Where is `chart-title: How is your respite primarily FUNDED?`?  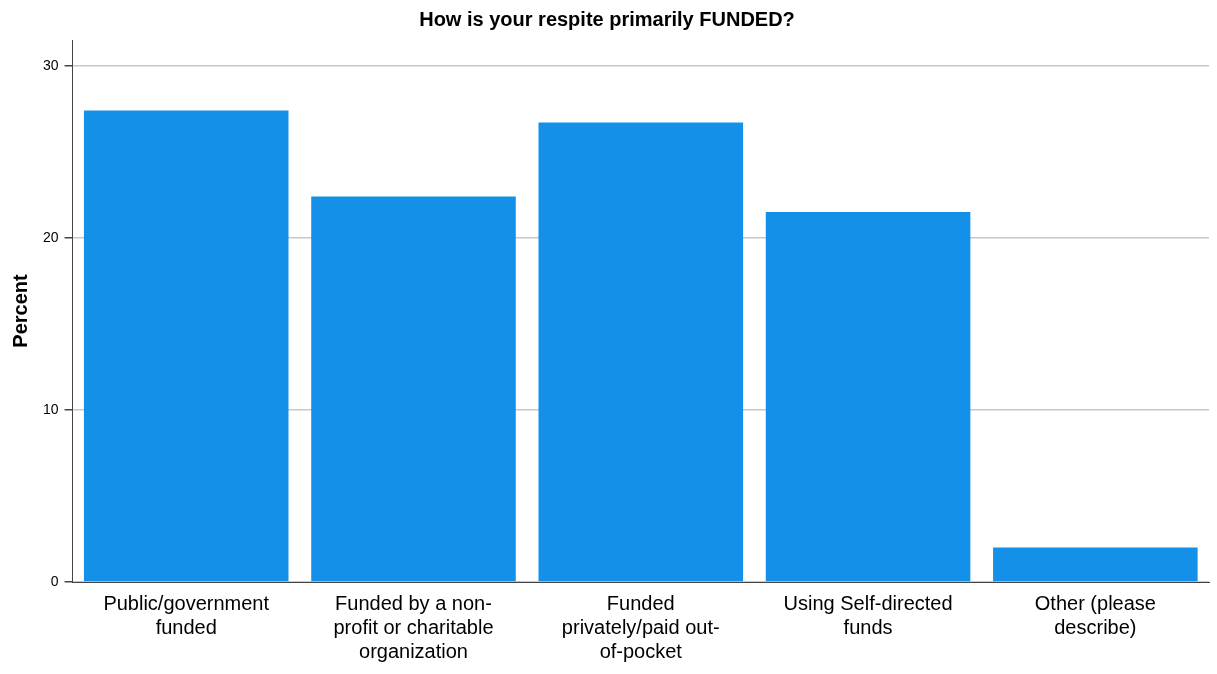 chart-title: How is your respite primarily FUNDED? is located at coordinates (607, 18).